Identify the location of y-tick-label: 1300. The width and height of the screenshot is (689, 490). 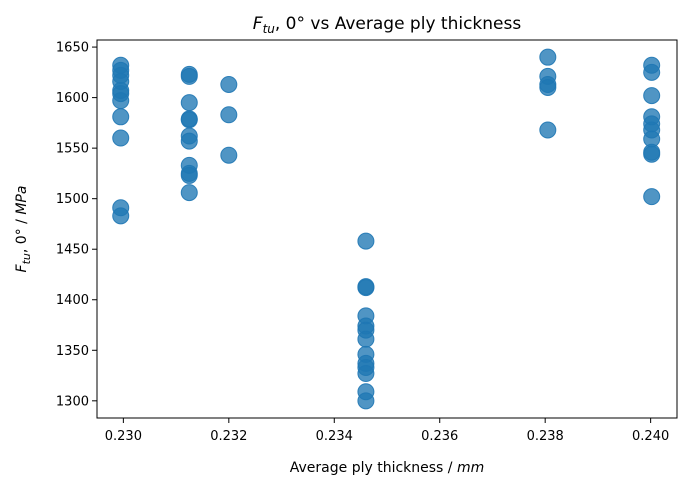
(72, 401).